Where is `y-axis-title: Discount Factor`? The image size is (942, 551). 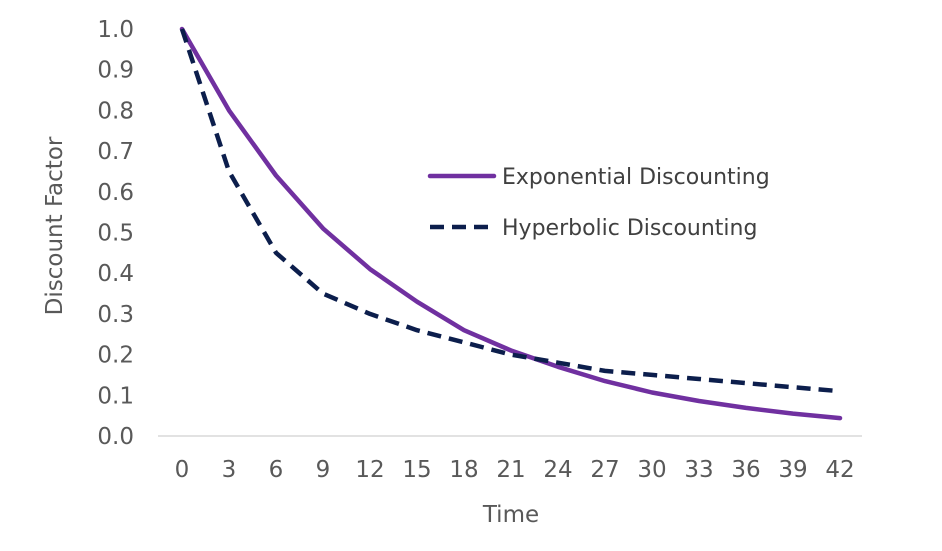
y-axis-title: Discount Factor is located at coordinates (55, 225).